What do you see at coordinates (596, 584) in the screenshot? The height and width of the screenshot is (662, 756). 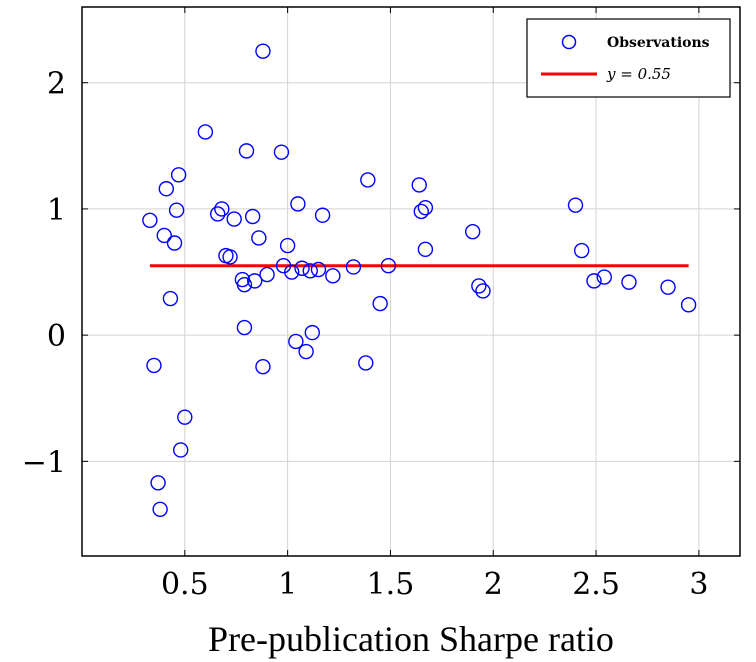 I see `x-tick-label: 2.5` at bounding box center [596, 584].